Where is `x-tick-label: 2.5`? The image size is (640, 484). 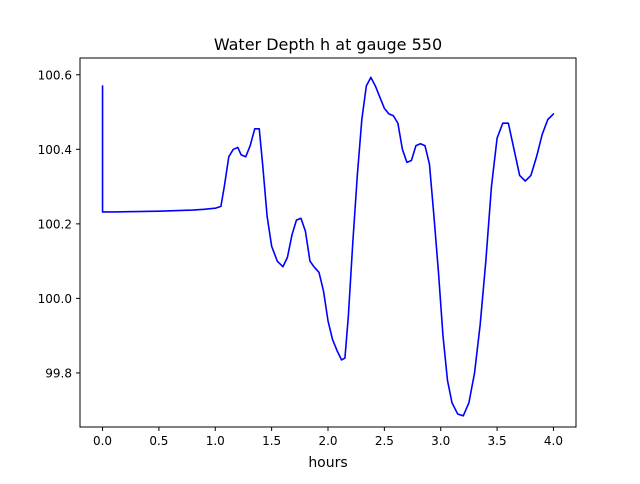
x-tick-label: 2.5 is located at coordinates (384, 441).